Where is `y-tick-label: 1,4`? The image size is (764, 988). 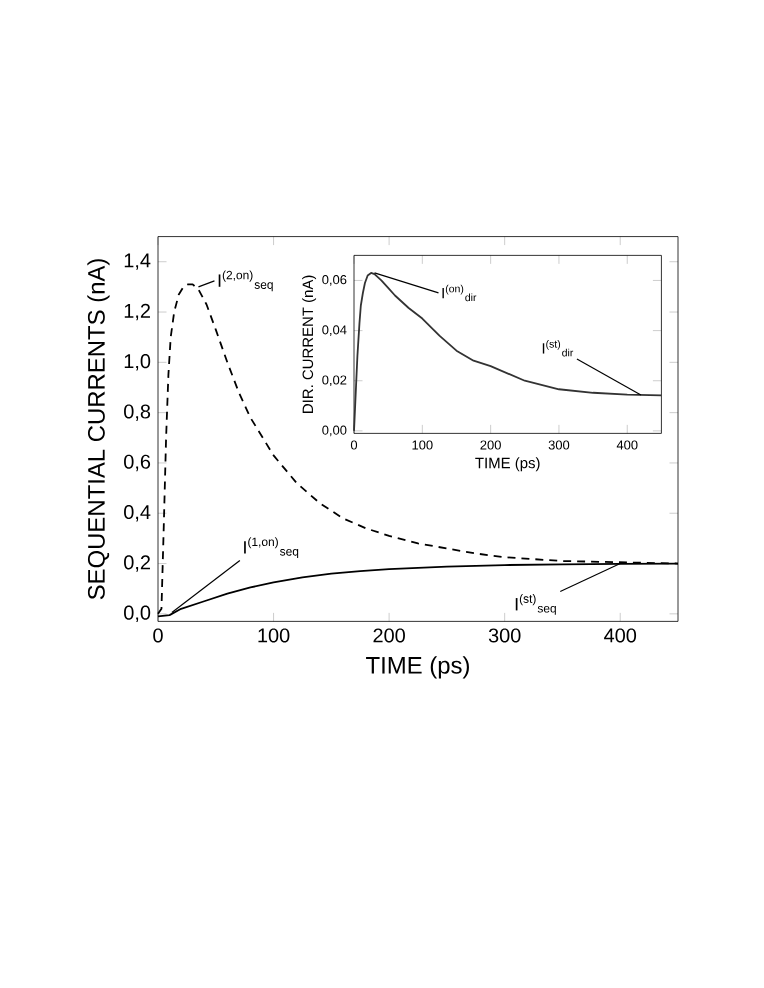 y-tick-label: 1,4 is located at coordinates (137, 261).